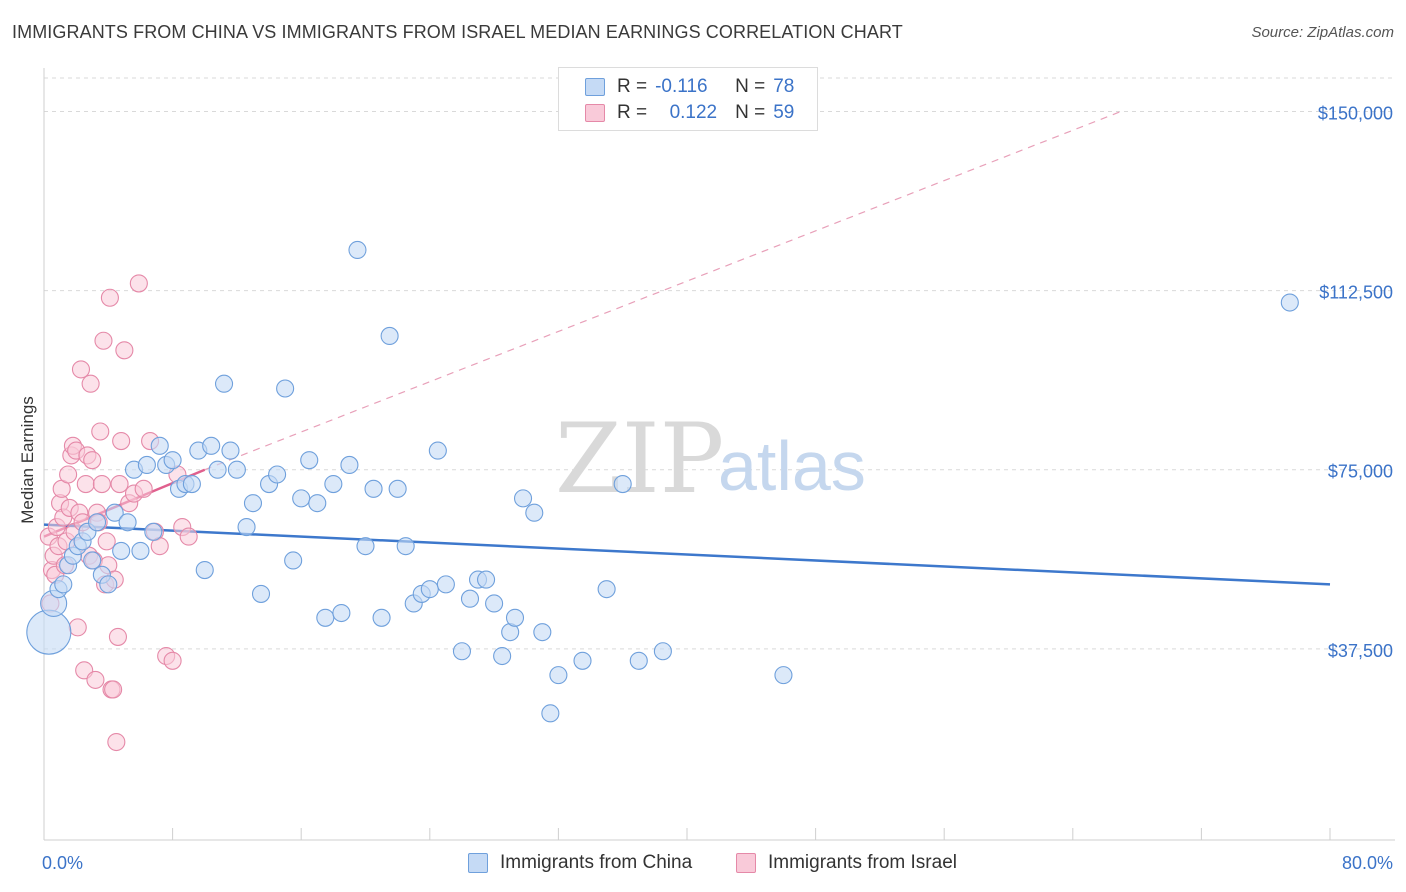 The width and height of the screenshot is (1406, 892). Describe the element at coordinates (595, 113) in the screenshot. I see `israel-swatch` at that location.